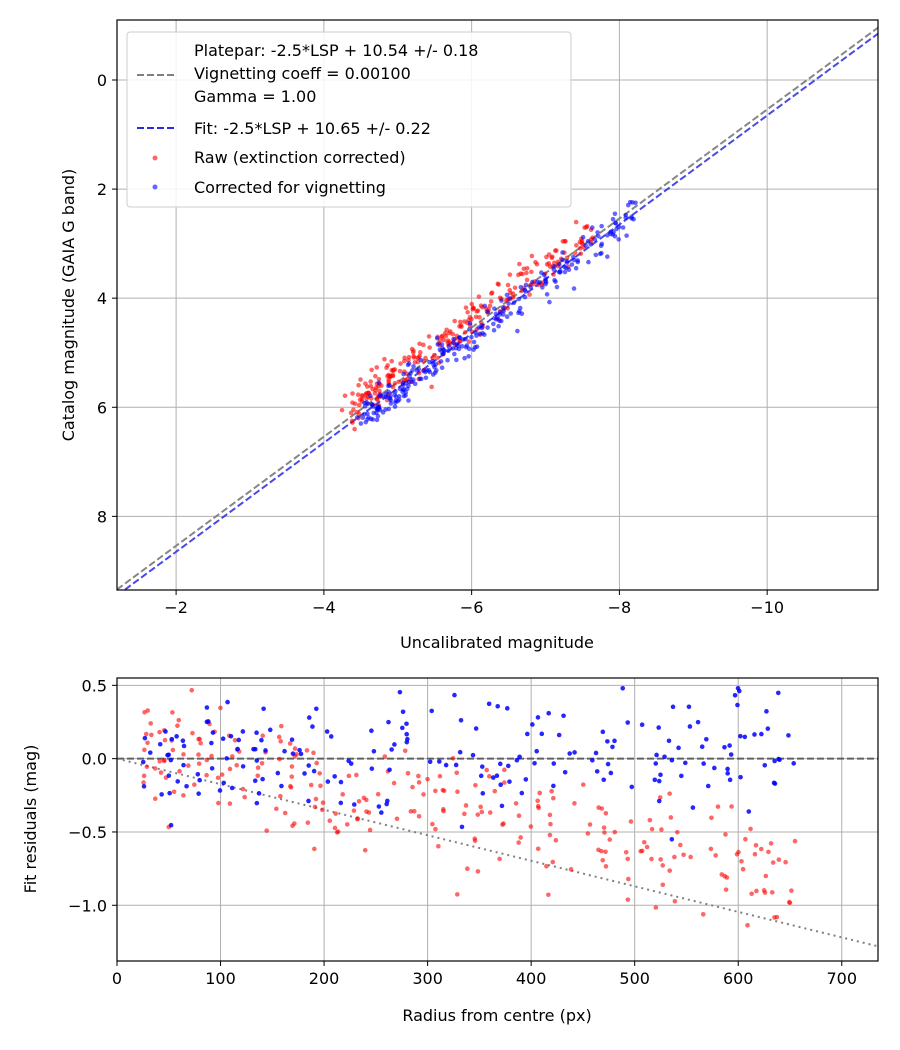  What do you see at coordinates (531, 978) in the screenshot?
I see `bottom-xtick-label: 400` at bounding box center [531, 978].